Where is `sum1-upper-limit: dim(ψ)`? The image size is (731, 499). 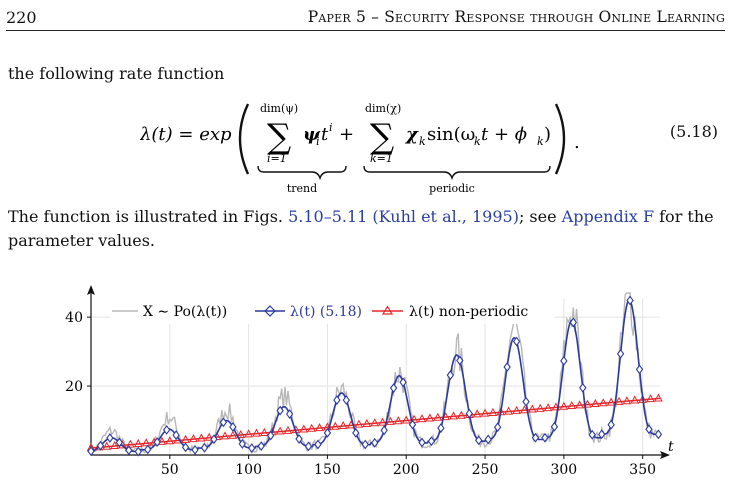 sum1-upper-limit: dim(ψ) is located at coordinates (279, 108).